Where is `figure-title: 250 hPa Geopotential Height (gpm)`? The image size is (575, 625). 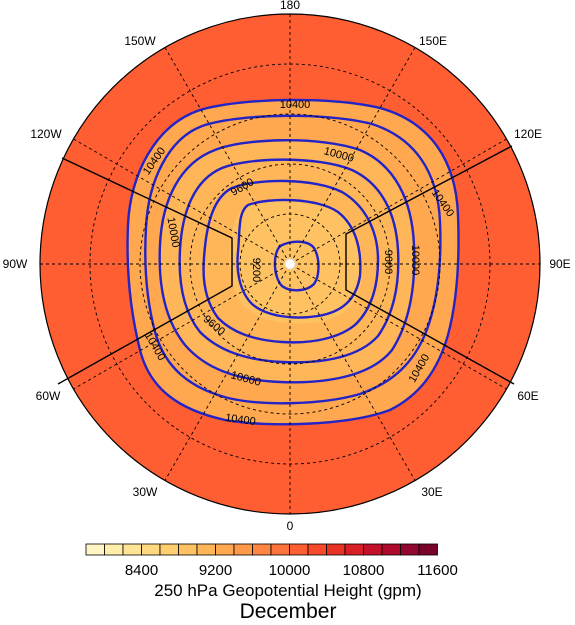
figure-title: 250 hPa Geopotential Height (gpm) is located at coordinates (287, 590).